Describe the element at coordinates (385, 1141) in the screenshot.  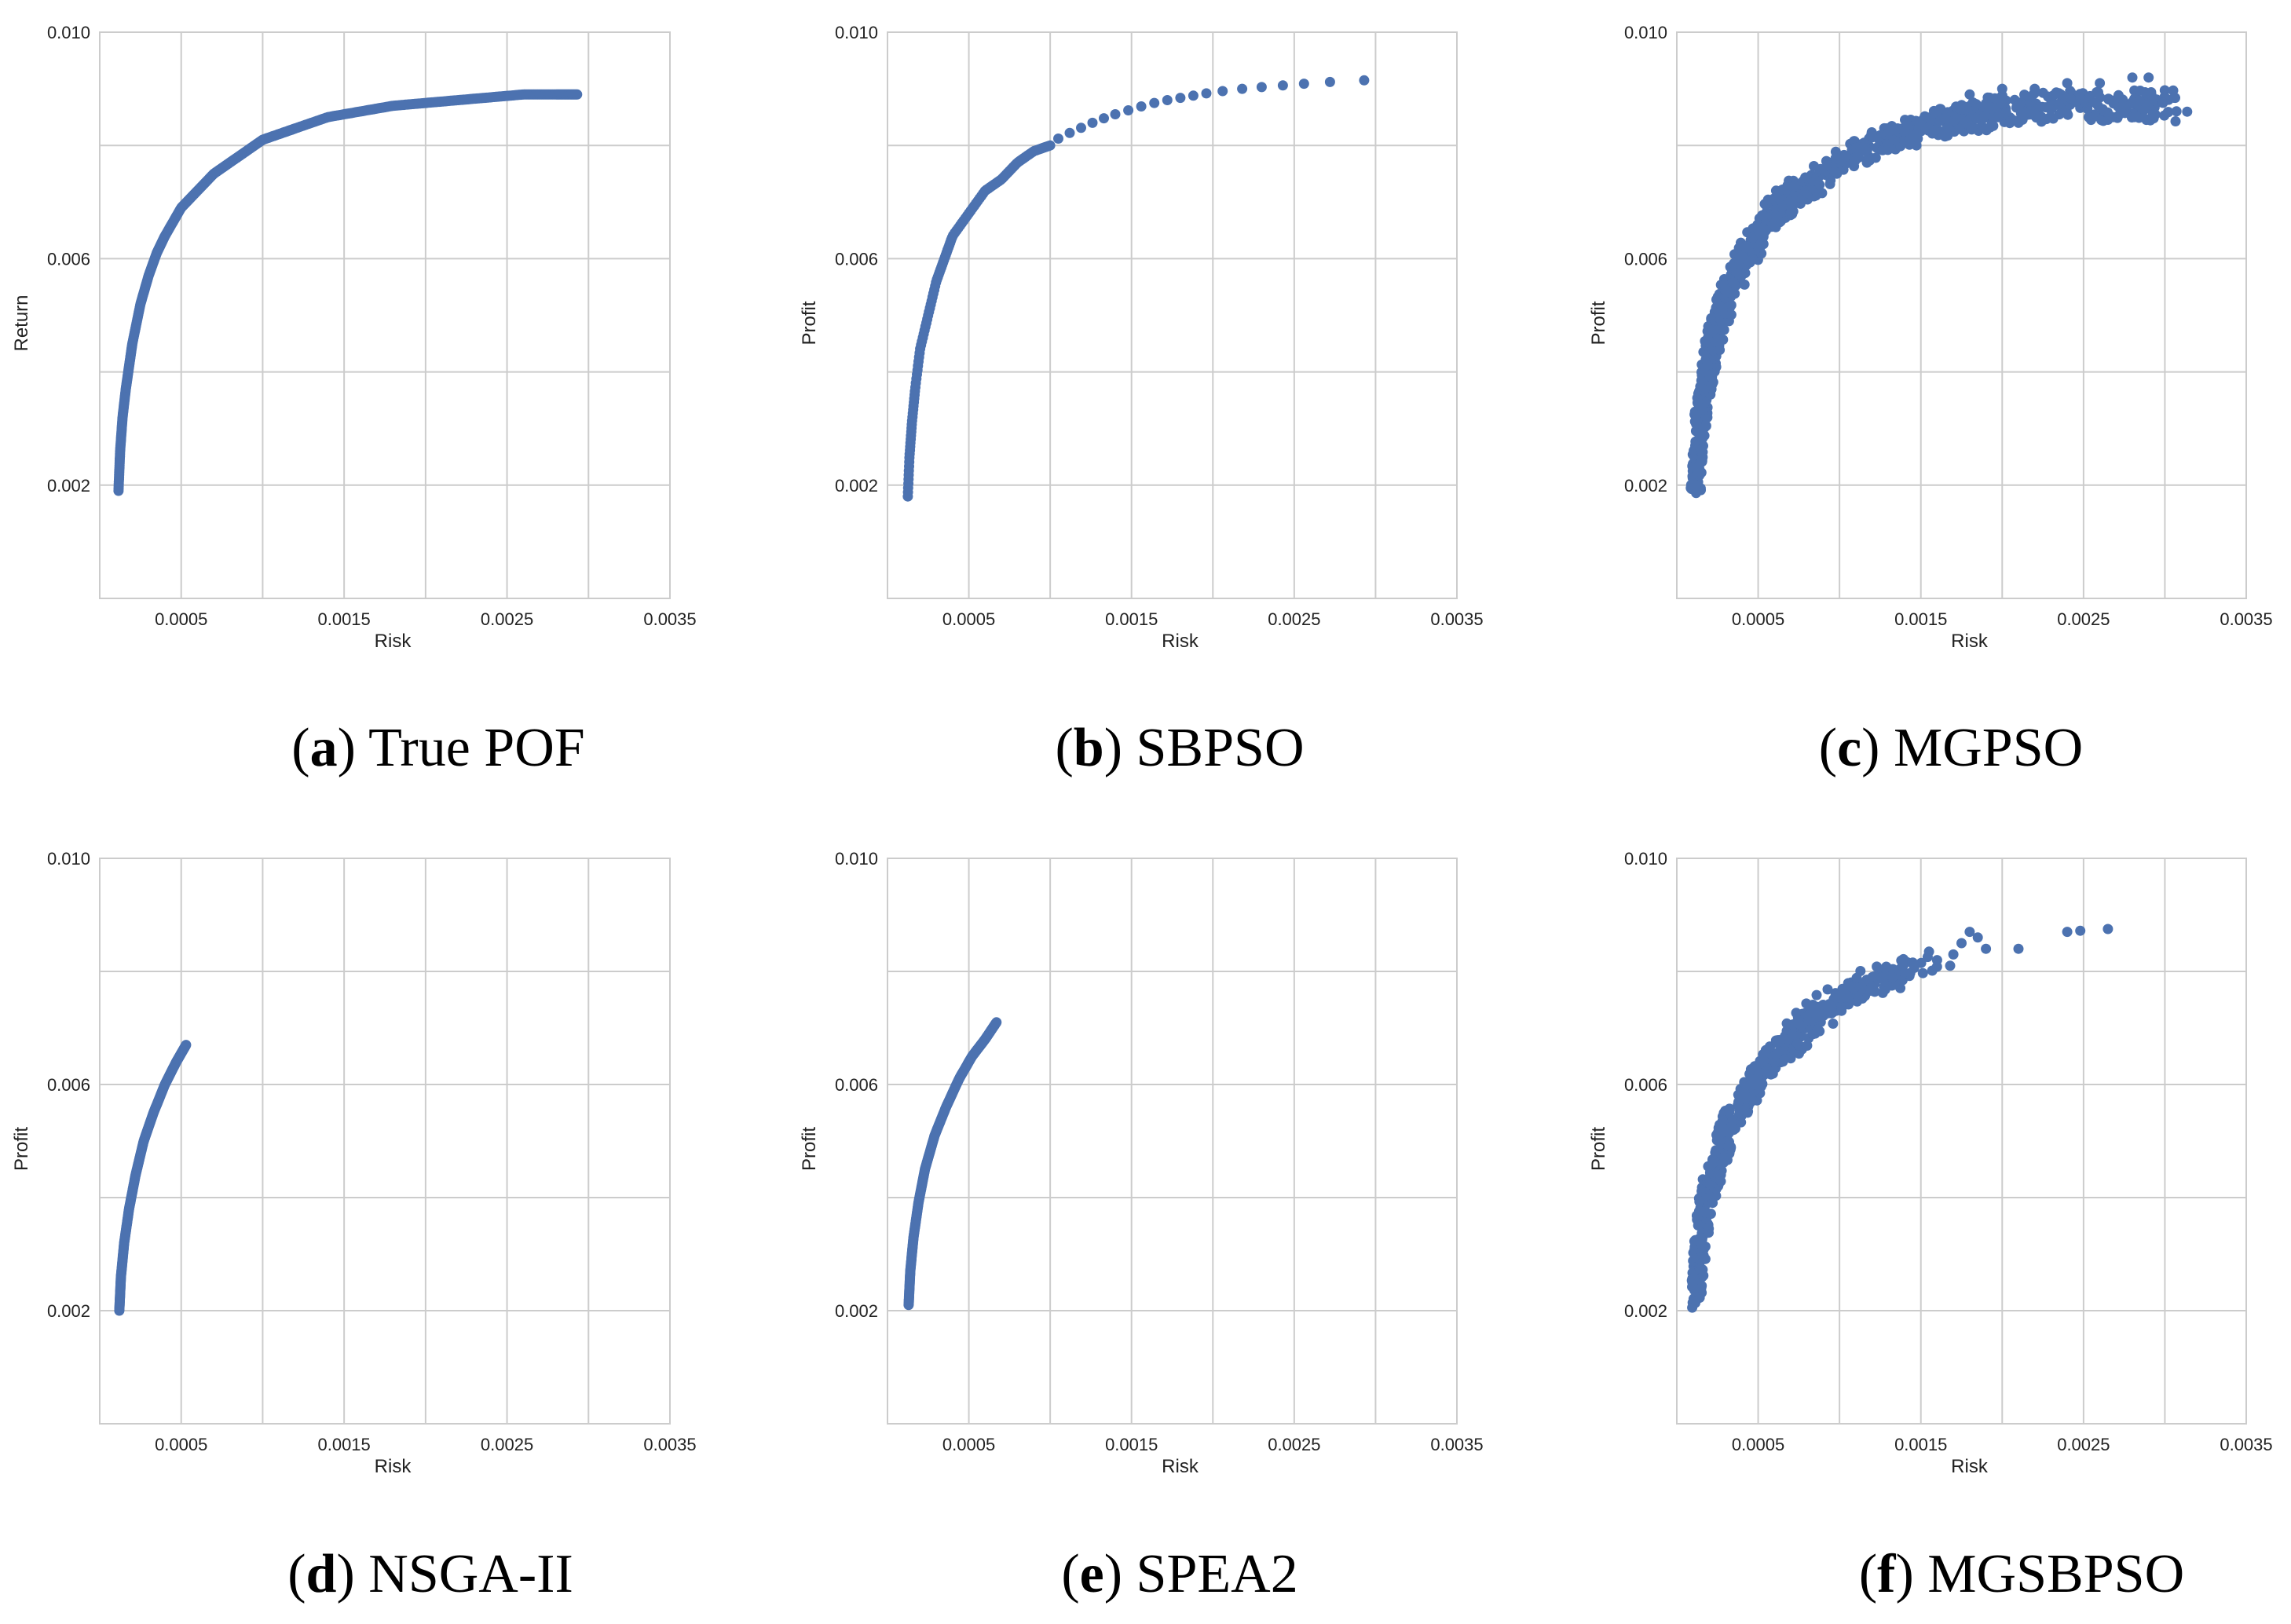
I see `plot-frame` at that location.